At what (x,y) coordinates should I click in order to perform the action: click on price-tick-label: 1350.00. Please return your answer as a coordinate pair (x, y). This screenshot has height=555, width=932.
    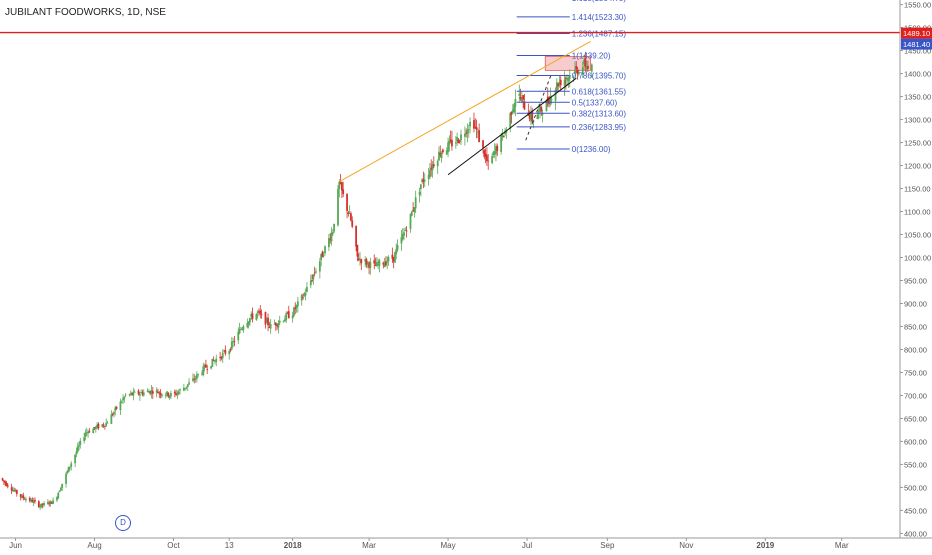
    Looking at the image, I should click on (917, 97).